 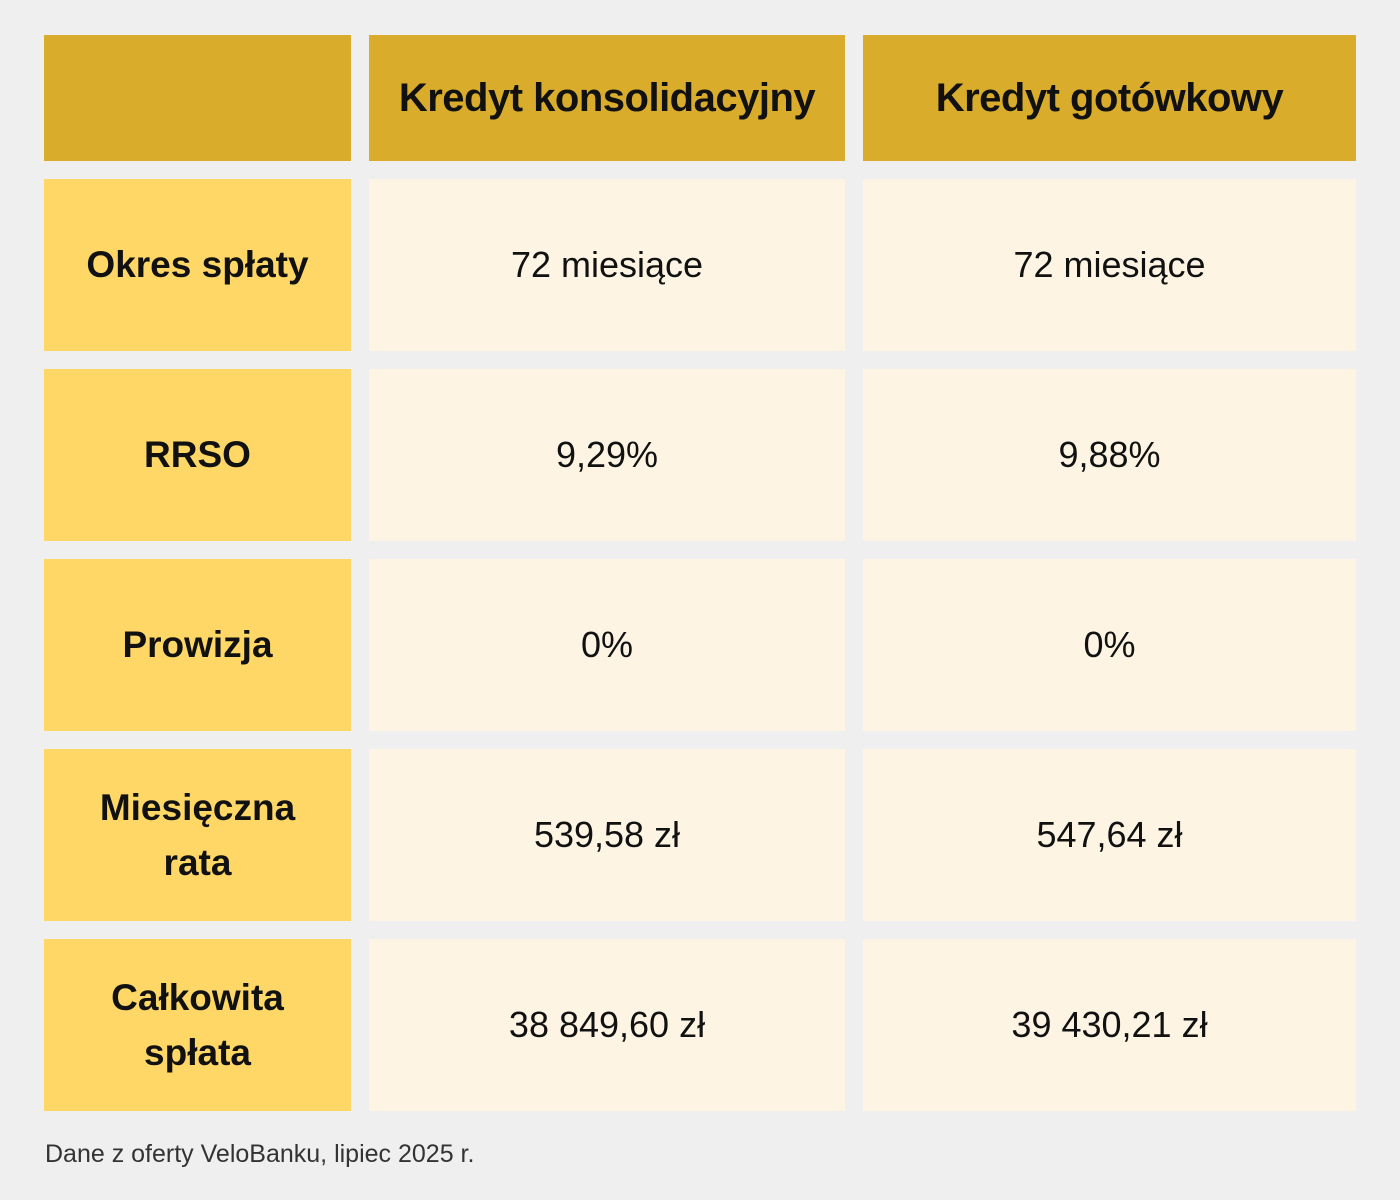 I want to click on value-cash-loan: 72 miesiące, so click(x=1109, y=265).